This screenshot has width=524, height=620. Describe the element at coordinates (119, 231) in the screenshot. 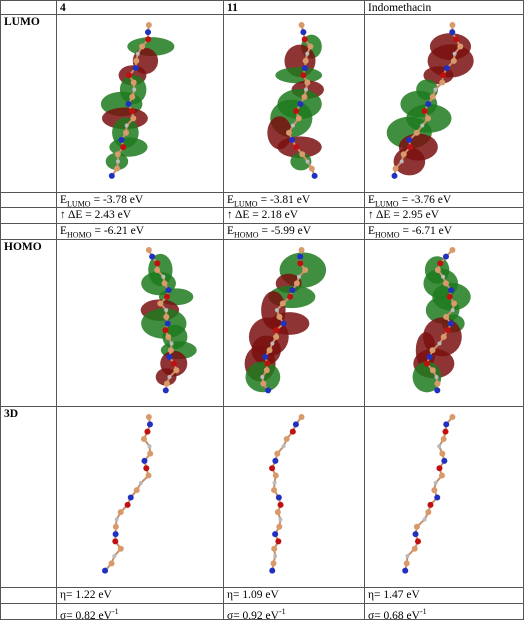

I see `energy-value: = -6.21 eV` at that location.